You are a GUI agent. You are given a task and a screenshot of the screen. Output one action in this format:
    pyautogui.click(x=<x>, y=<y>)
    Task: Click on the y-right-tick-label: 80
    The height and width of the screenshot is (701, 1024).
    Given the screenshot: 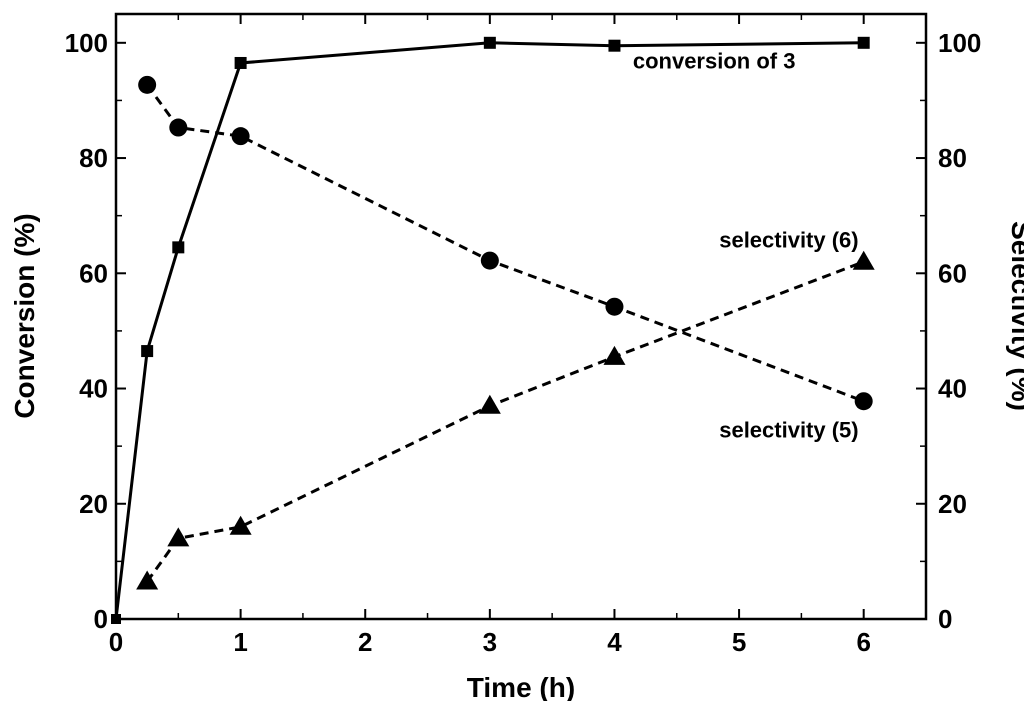 What is the action you would take?
    pyautogui.click(x=952, y=158)
    